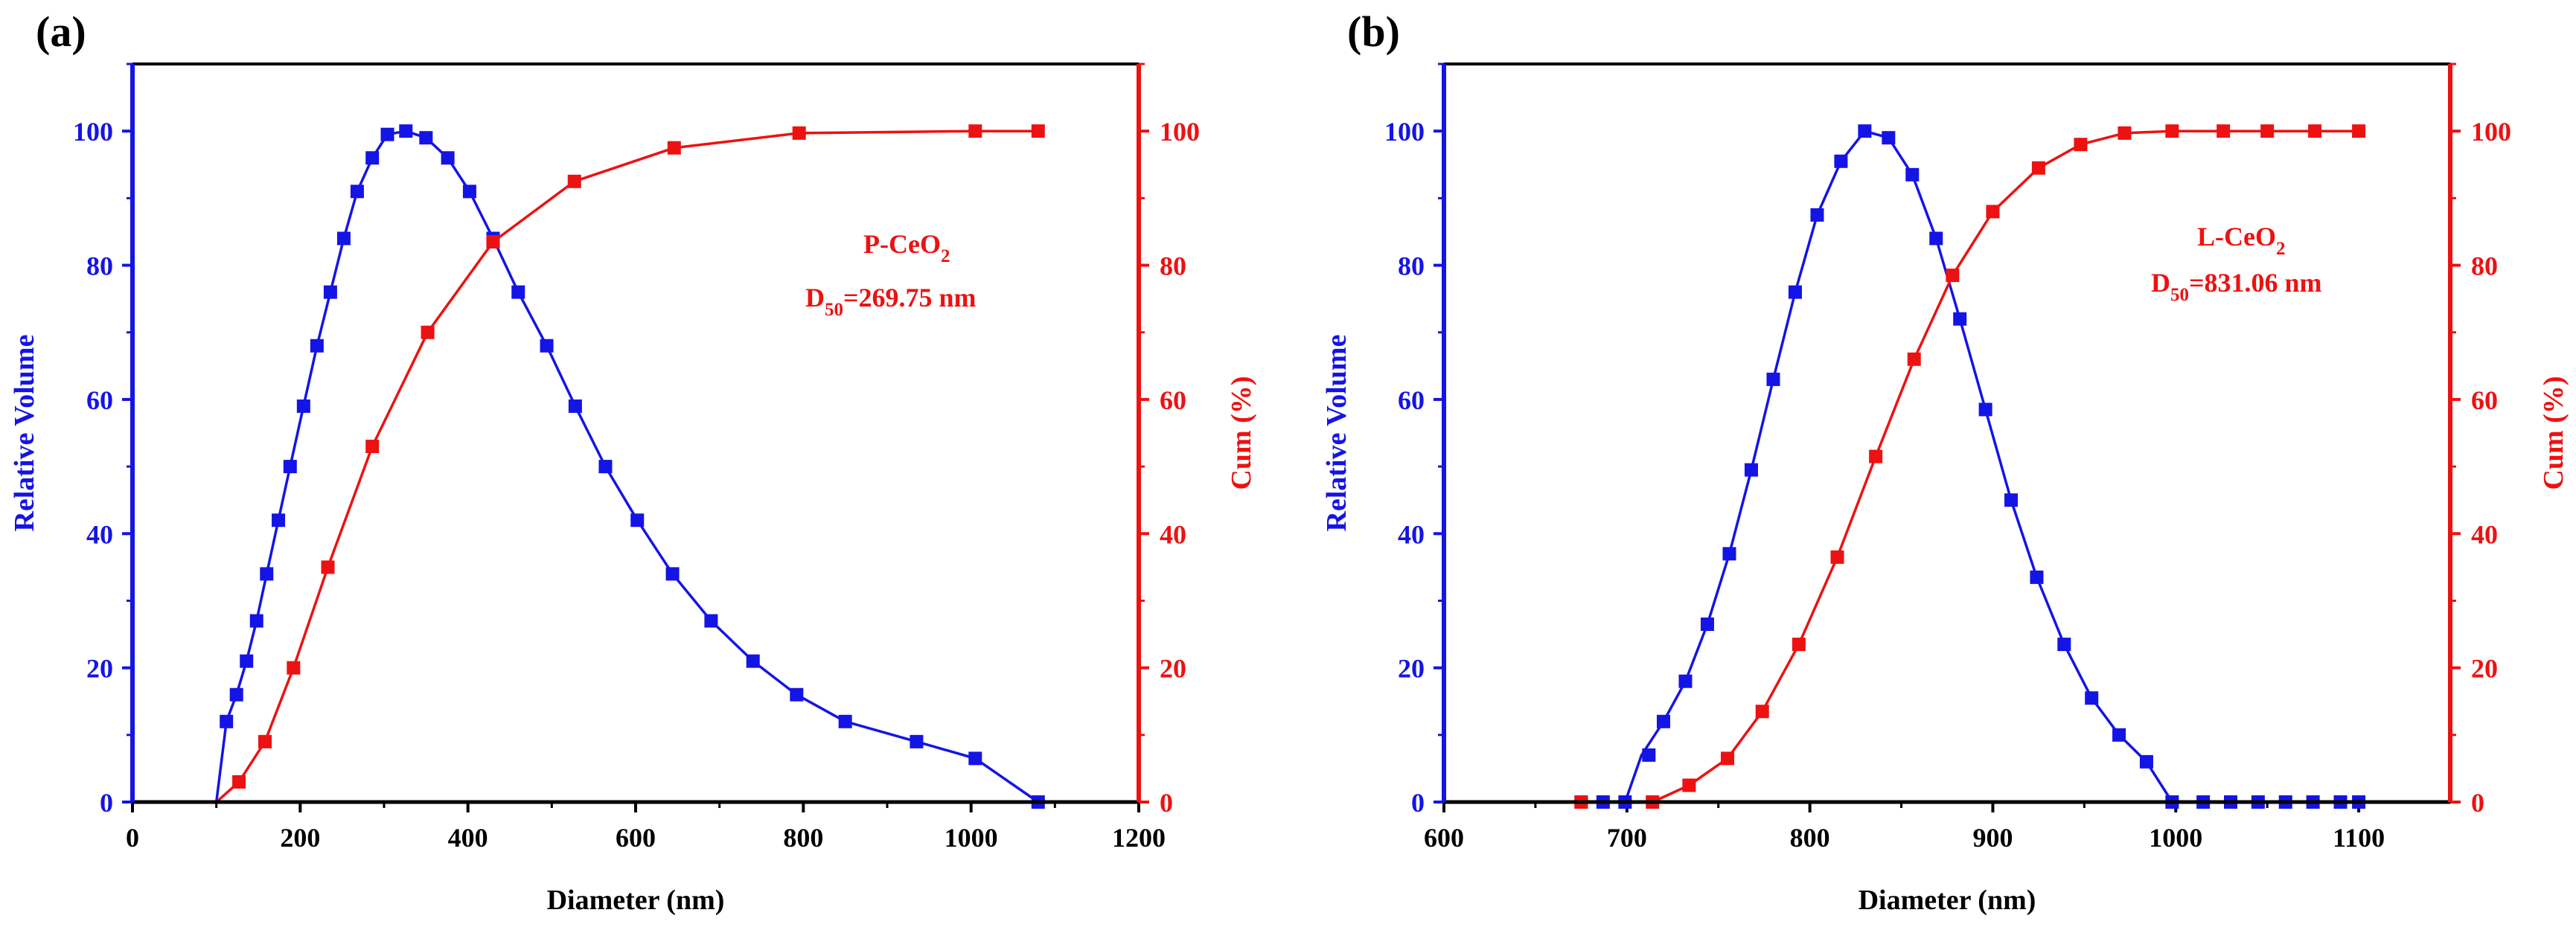 This screenshot has height=930, width=2576. What do you see at coordinates (636, 838) in the screenshot?
I see `x-tick-label: 600` at bounding box center [636, 838].